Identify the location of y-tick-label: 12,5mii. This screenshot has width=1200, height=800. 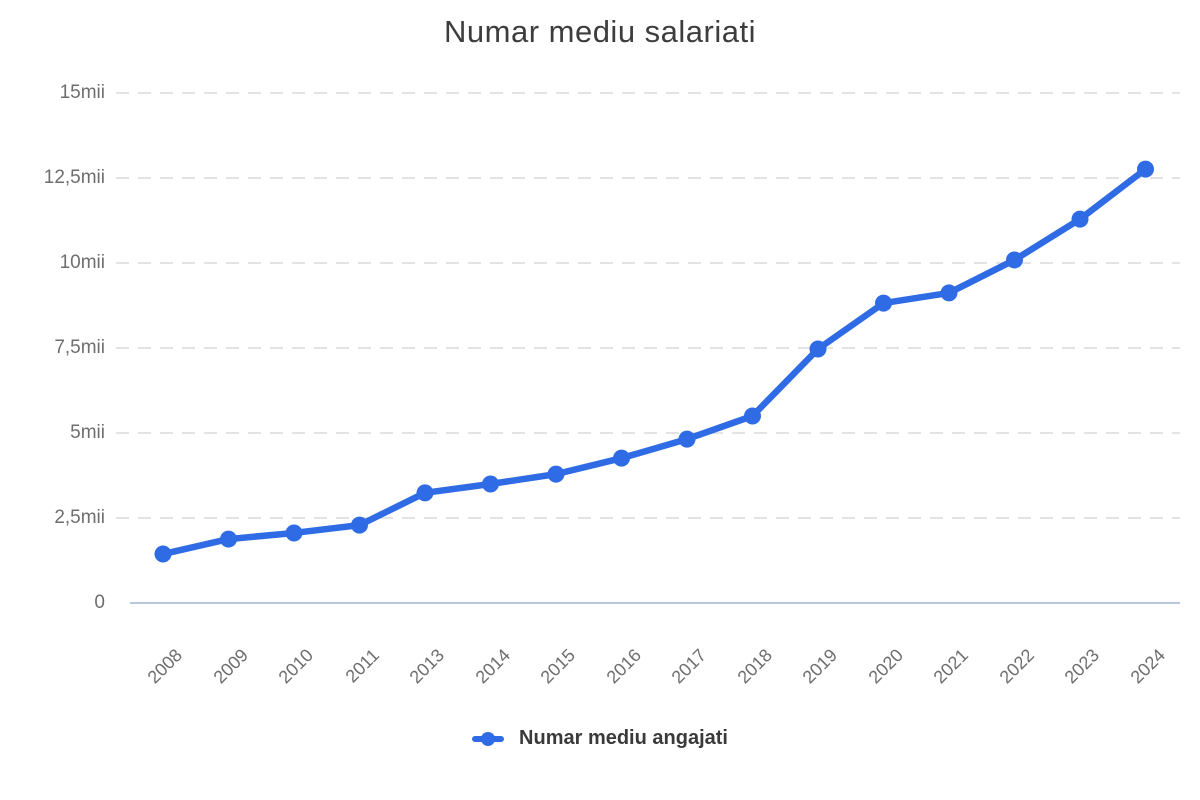
(74, 177).